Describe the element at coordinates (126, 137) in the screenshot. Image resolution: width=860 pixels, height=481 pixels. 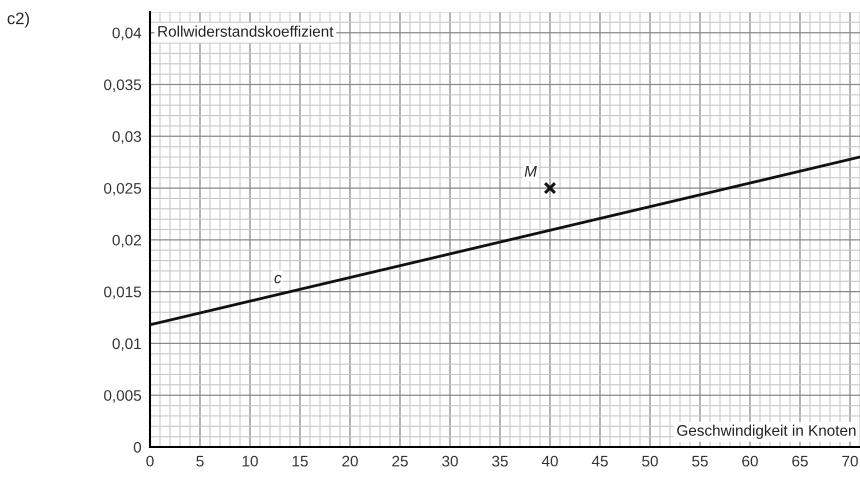
I see `y-tick-label: 0,03` at that location.